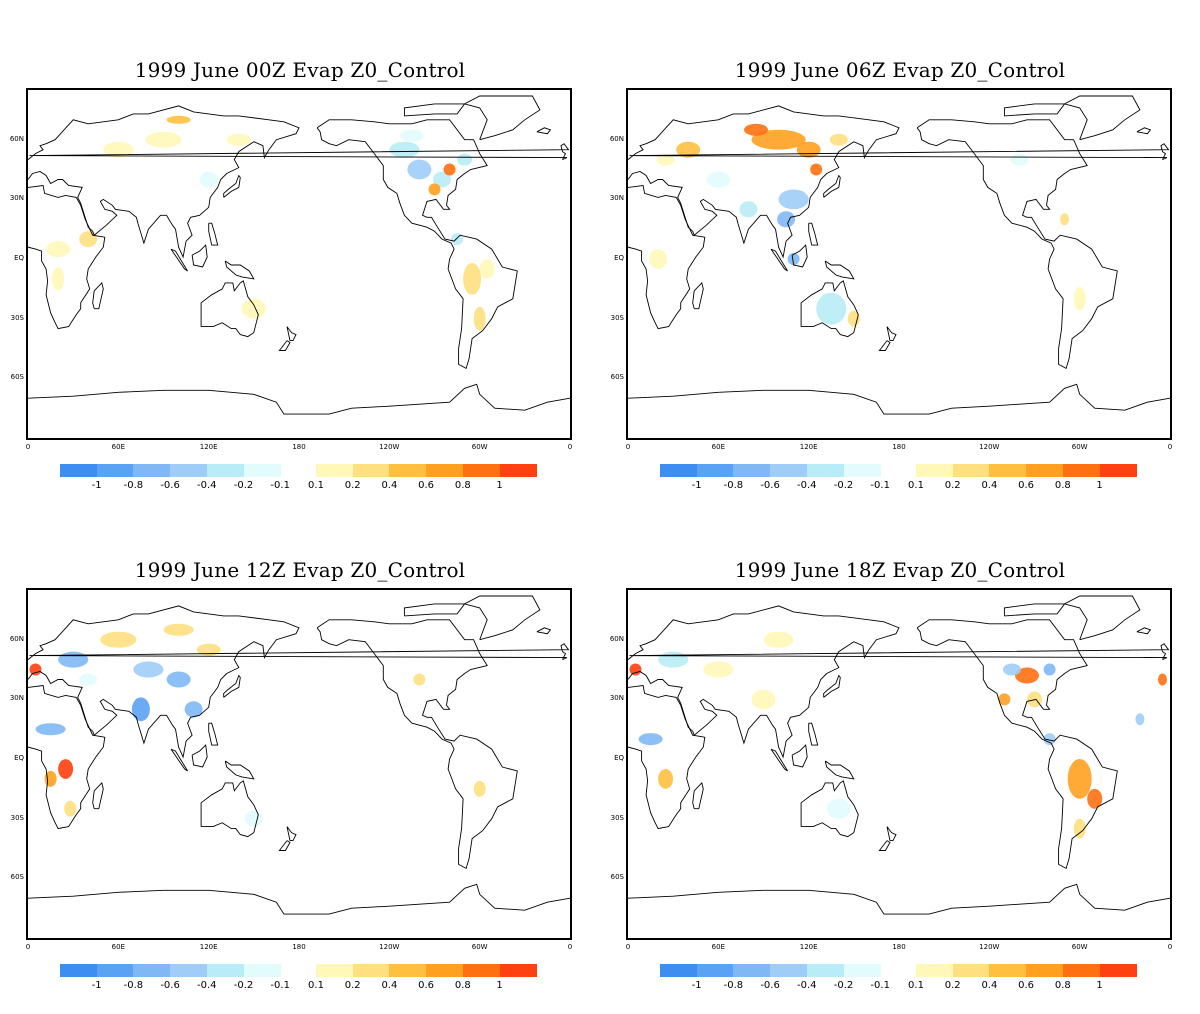 The height and width of the screenshot is (1014, 1200). I want to click on latitude-label: EQ, so click(619, 258).